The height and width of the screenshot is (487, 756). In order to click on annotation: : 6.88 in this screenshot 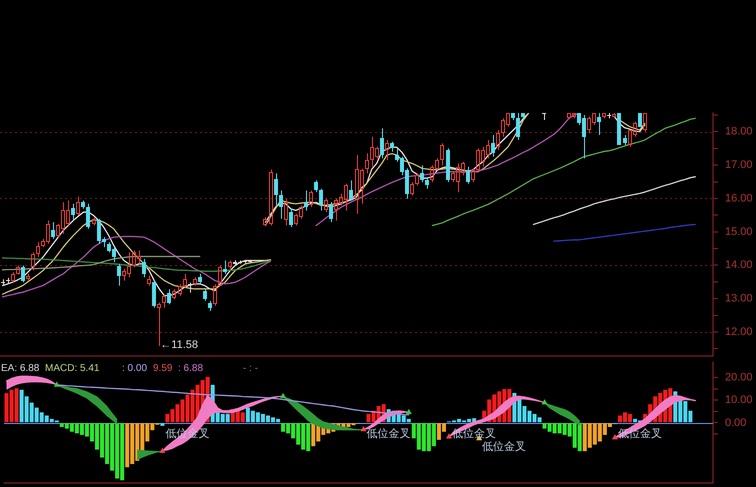, I will do `click(191, 368)`.